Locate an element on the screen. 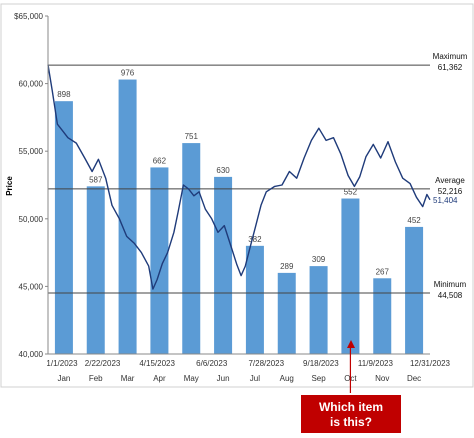 This screenshot has height=438, width=474. x-month-label-apr: Apr is located at coordinates (159, 378).